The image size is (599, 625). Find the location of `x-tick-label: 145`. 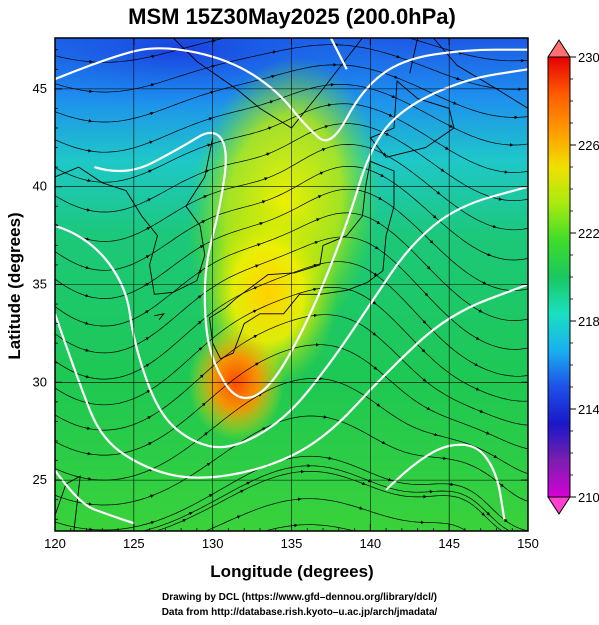

x-tick-label: 145 is located at coordinates (449, 543).